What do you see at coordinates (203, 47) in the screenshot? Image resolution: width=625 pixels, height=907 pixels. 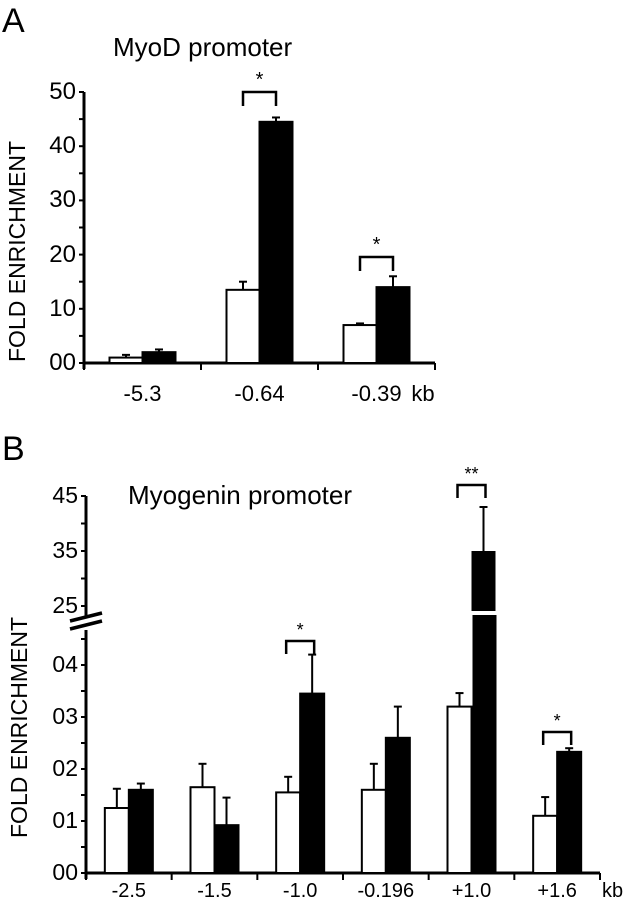 I see `panel-a-title: MyoD promoter` at bounding box center [203, 47].